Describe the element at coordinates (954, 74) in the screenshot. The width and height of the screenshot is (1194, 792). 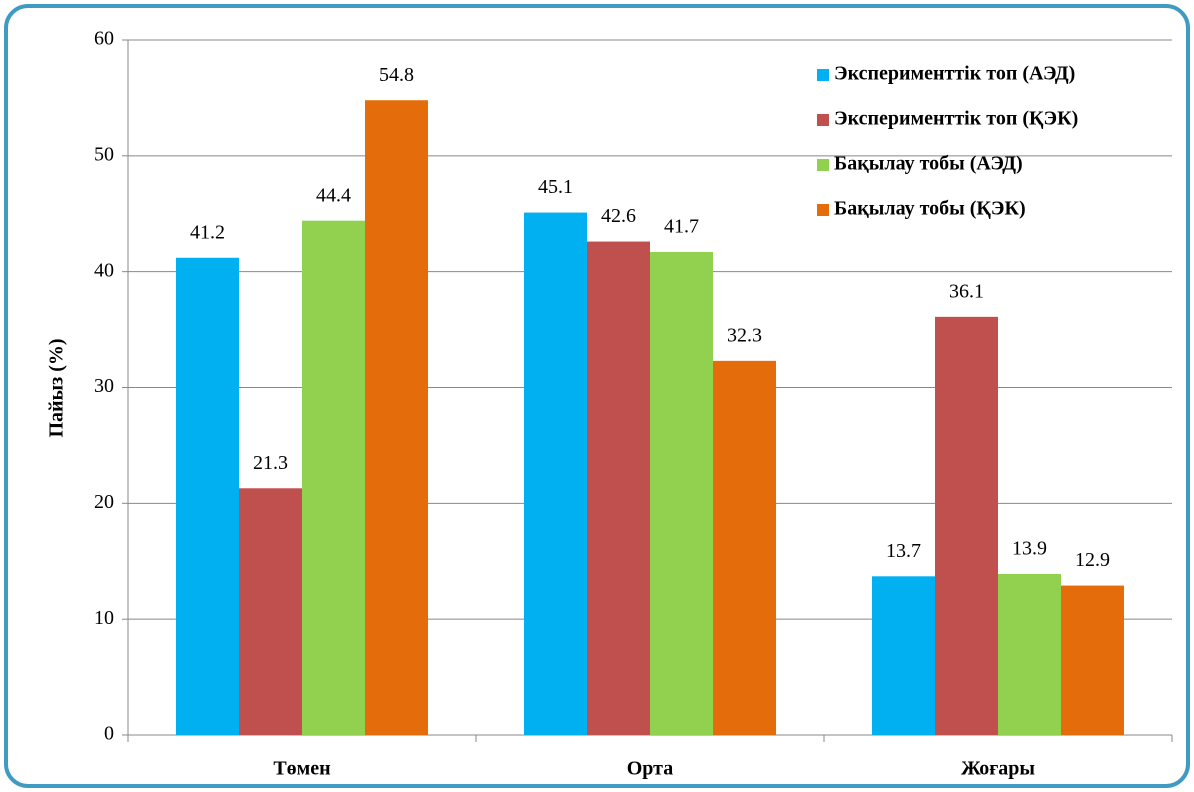
I see `legend-label: Эксперименттік топ (АЭД)` at that location.